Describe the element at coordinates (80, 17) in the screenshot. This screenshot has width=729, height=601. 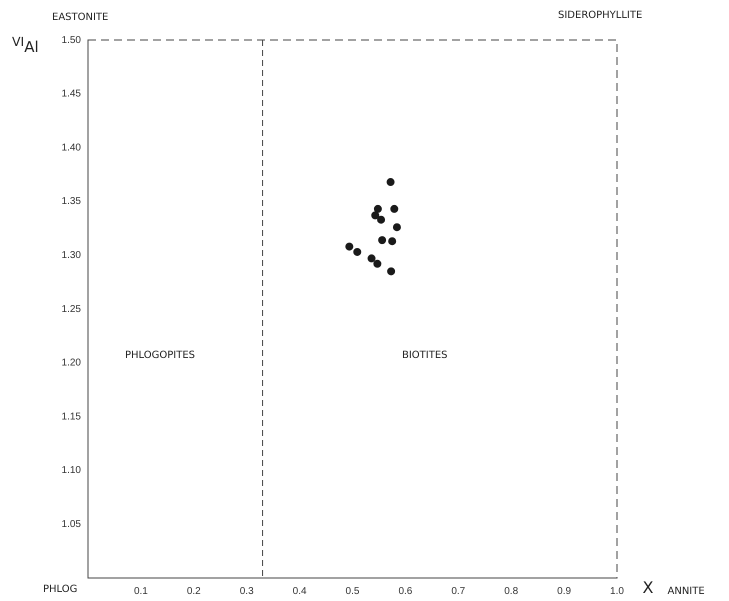
I see `text: EASTONITE` at that location.